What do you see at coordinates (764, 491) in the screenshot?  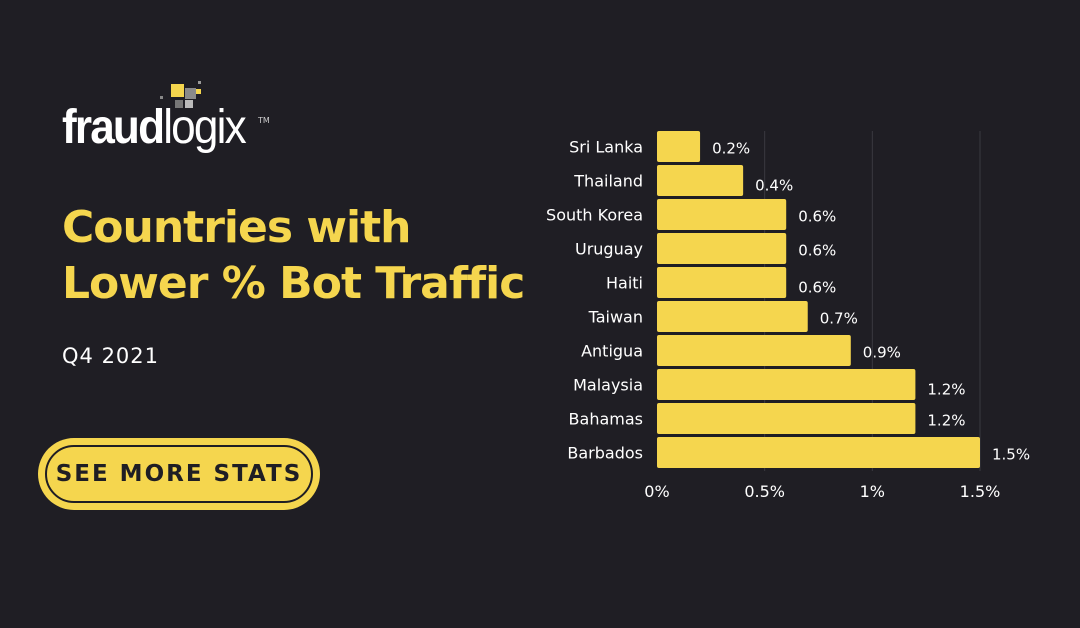 I see `x-tick-label: 0.5%` at bounding box center [764, 491].